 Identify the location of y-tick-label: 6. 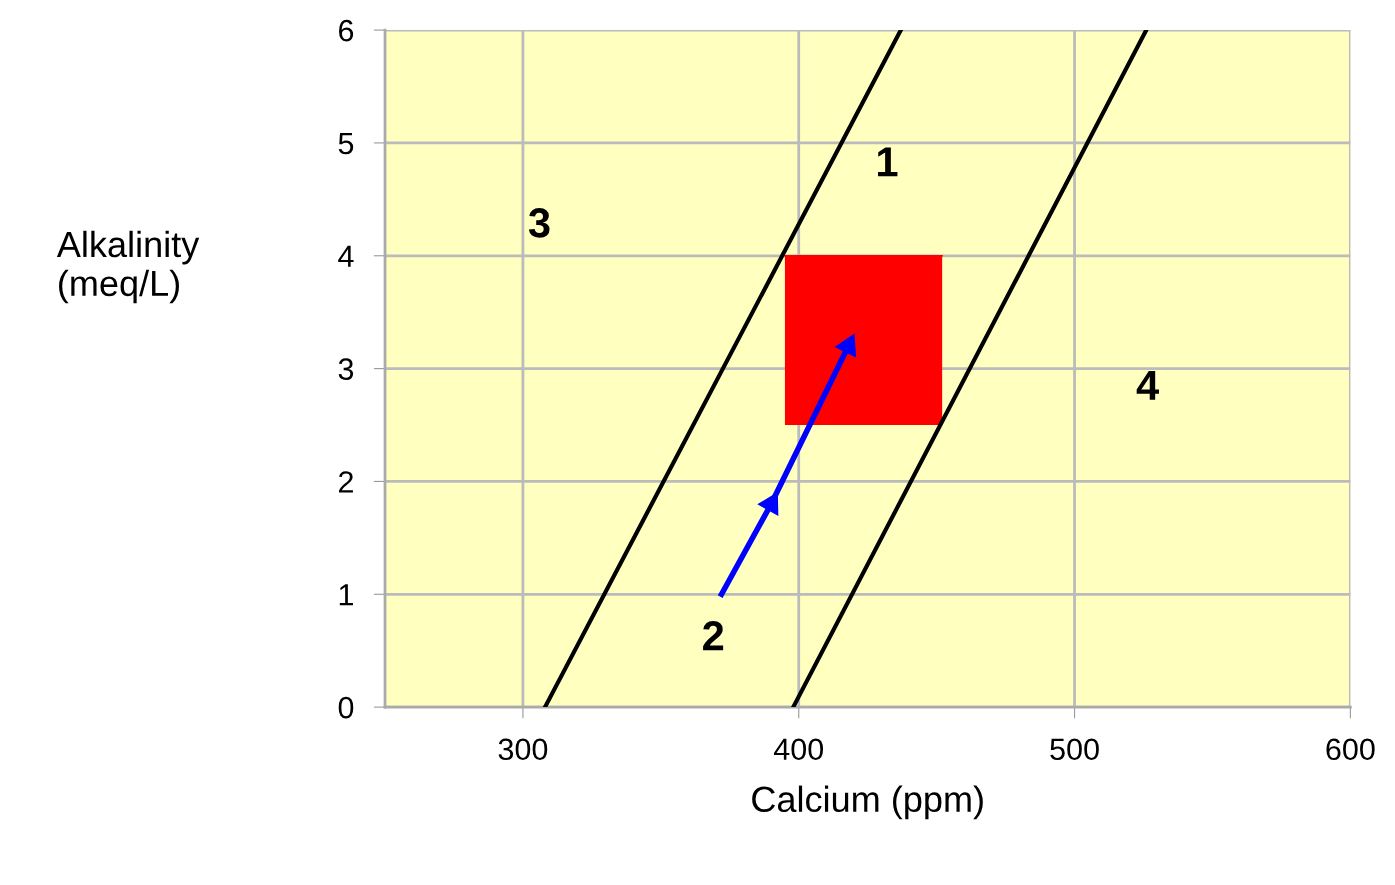
(346, 30).